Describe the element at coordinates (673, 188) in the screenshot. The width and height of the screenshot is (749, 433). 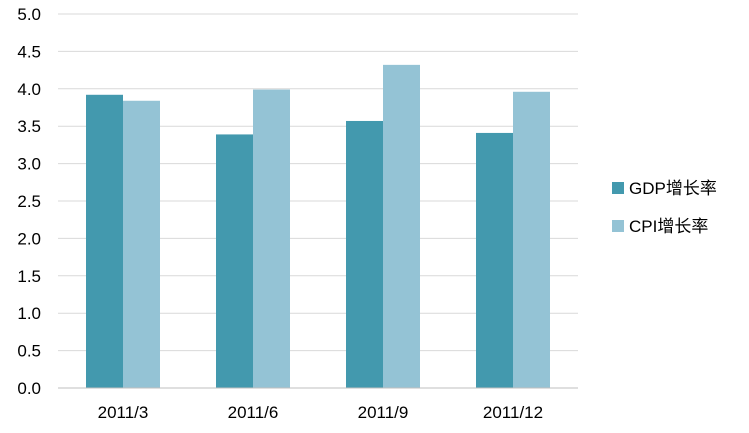
I see `legend-label: GDP增长率` at that location.